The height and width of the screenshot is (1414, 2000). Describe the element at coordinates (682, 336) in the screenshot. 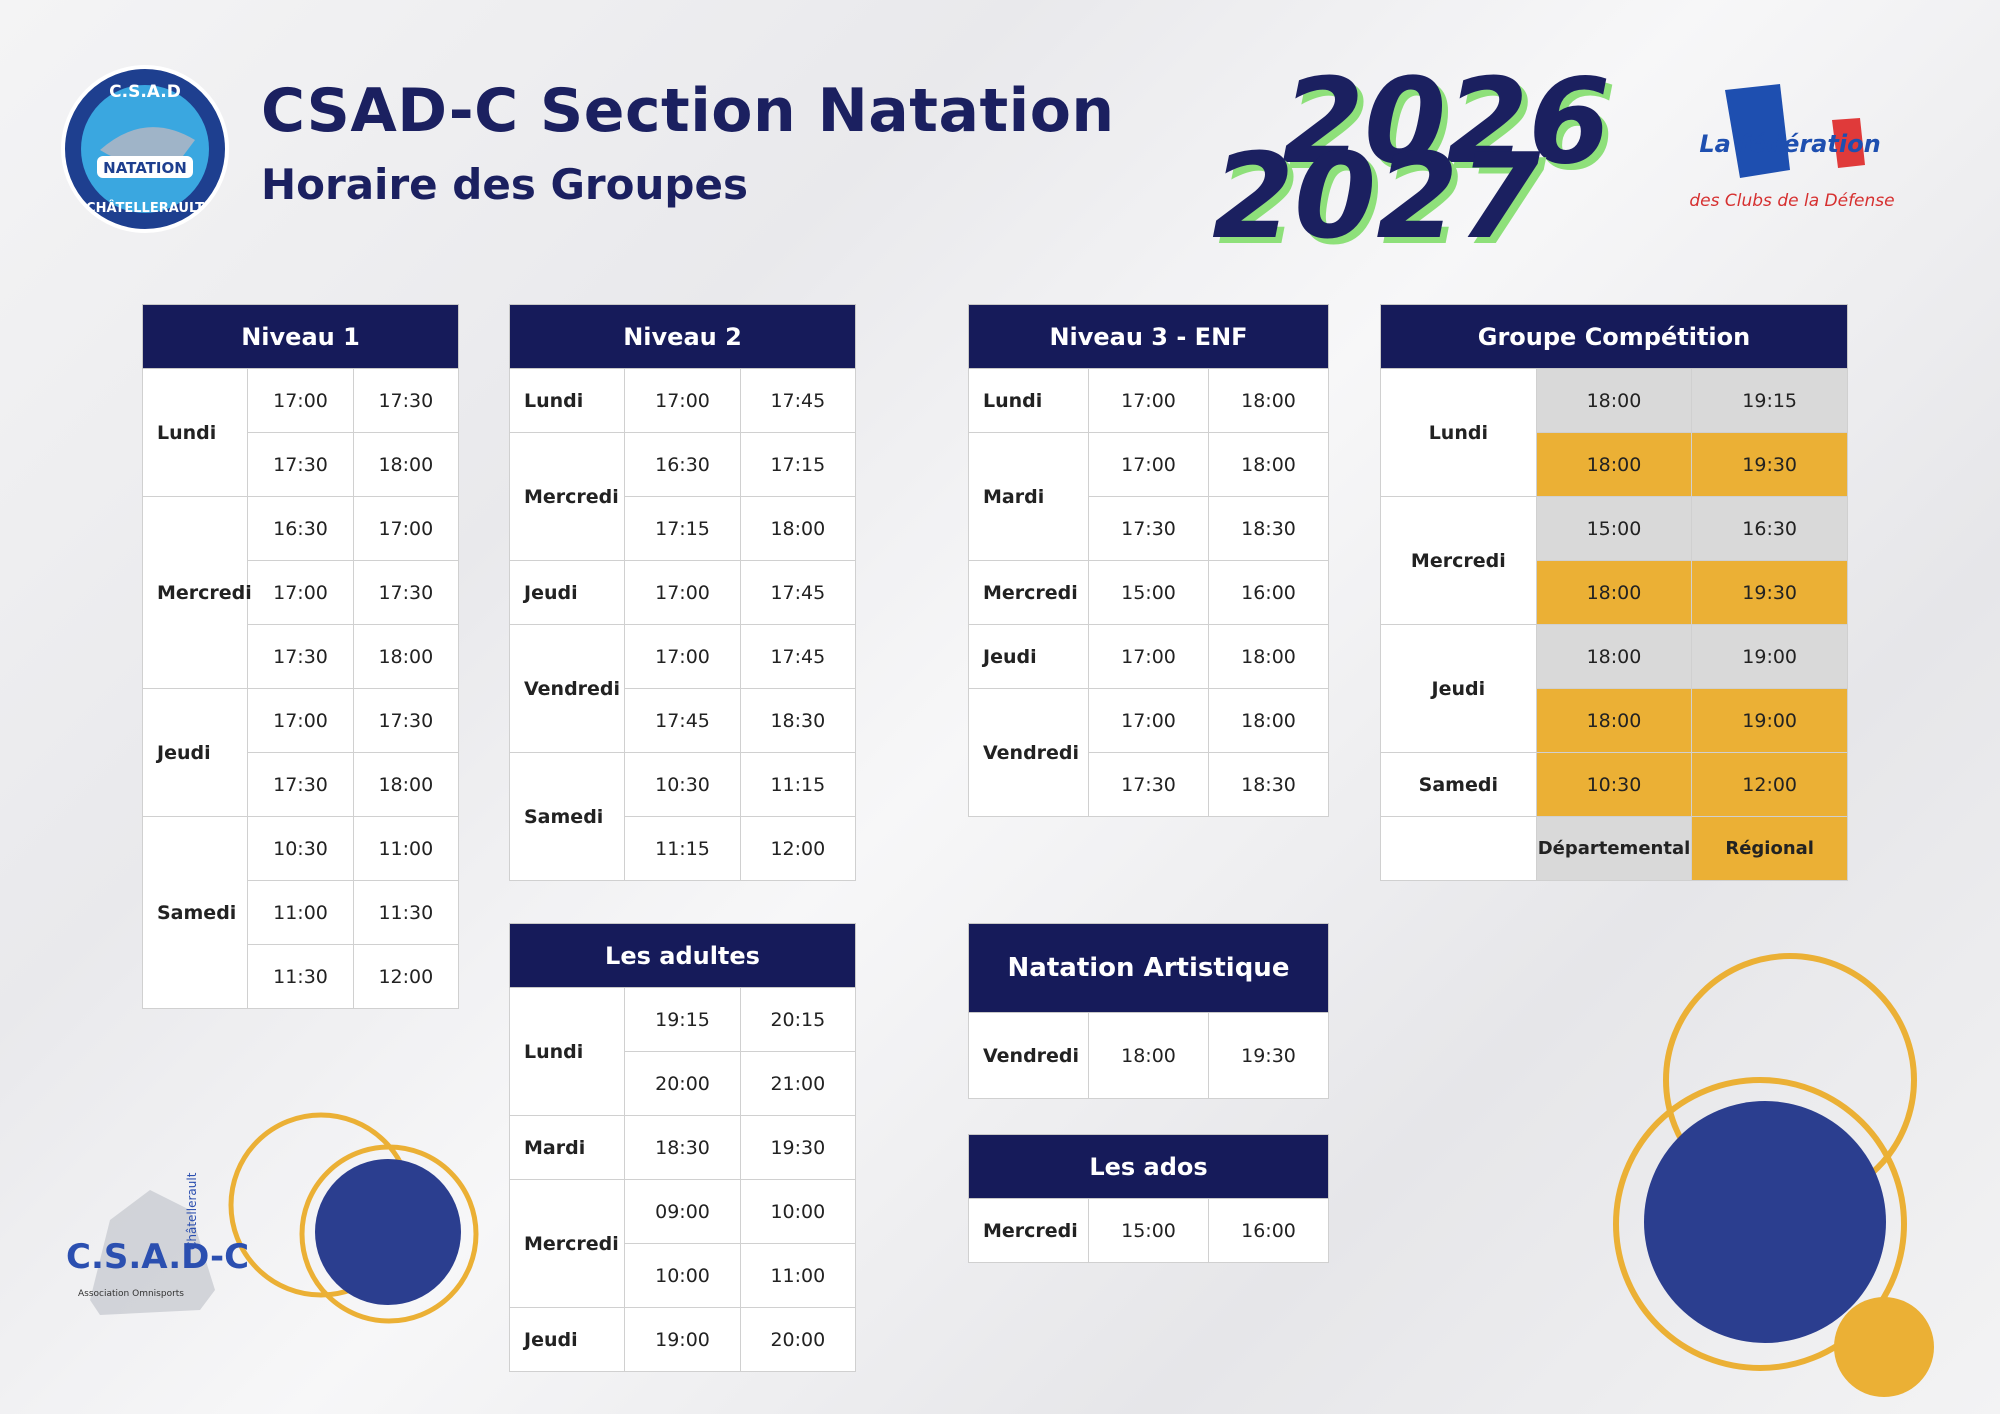

I see `header-row: Niveau 2` at that location.